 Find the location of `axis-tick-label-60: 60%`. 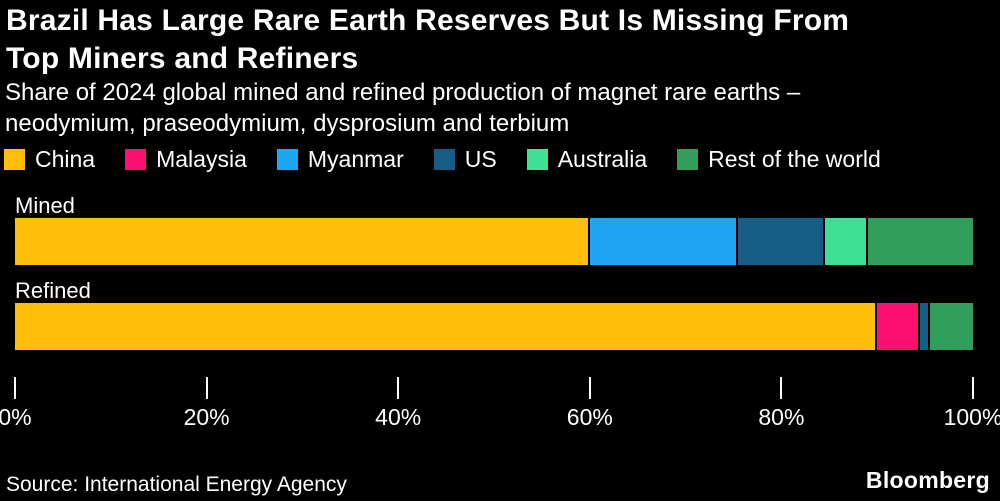

axis-tick-label-60: 60% is located at coordinates (589, 417).